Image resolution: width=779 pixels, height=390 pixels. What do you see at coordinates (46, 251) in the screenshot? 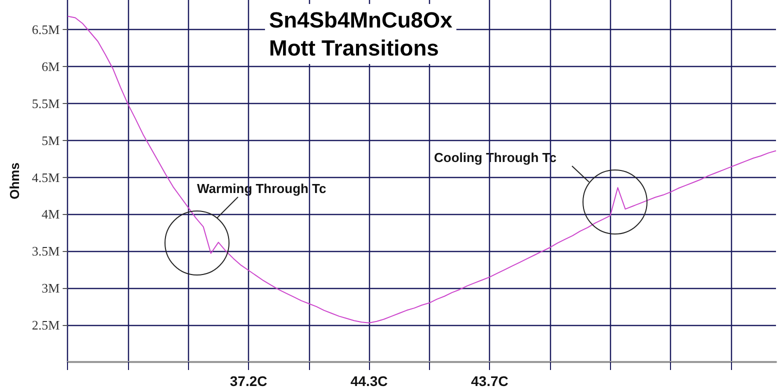
I see `y-tick-label: 3.5M` at bounding box center [46, 251].